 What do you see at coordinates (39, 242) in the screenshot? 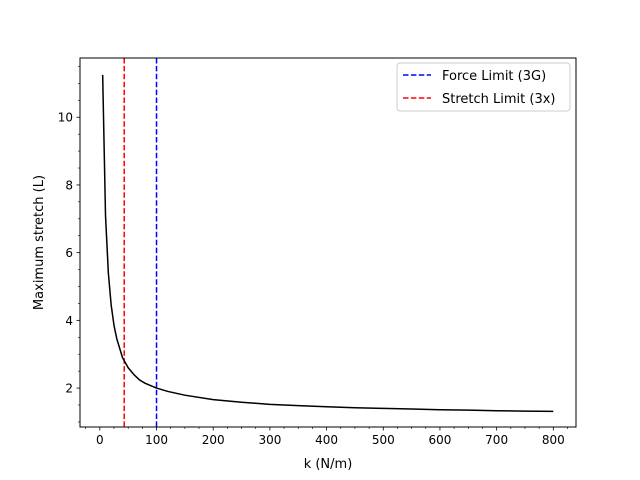
I see `y-axis-label: Maximum stretch (L)` at bounding box center [39, 242].